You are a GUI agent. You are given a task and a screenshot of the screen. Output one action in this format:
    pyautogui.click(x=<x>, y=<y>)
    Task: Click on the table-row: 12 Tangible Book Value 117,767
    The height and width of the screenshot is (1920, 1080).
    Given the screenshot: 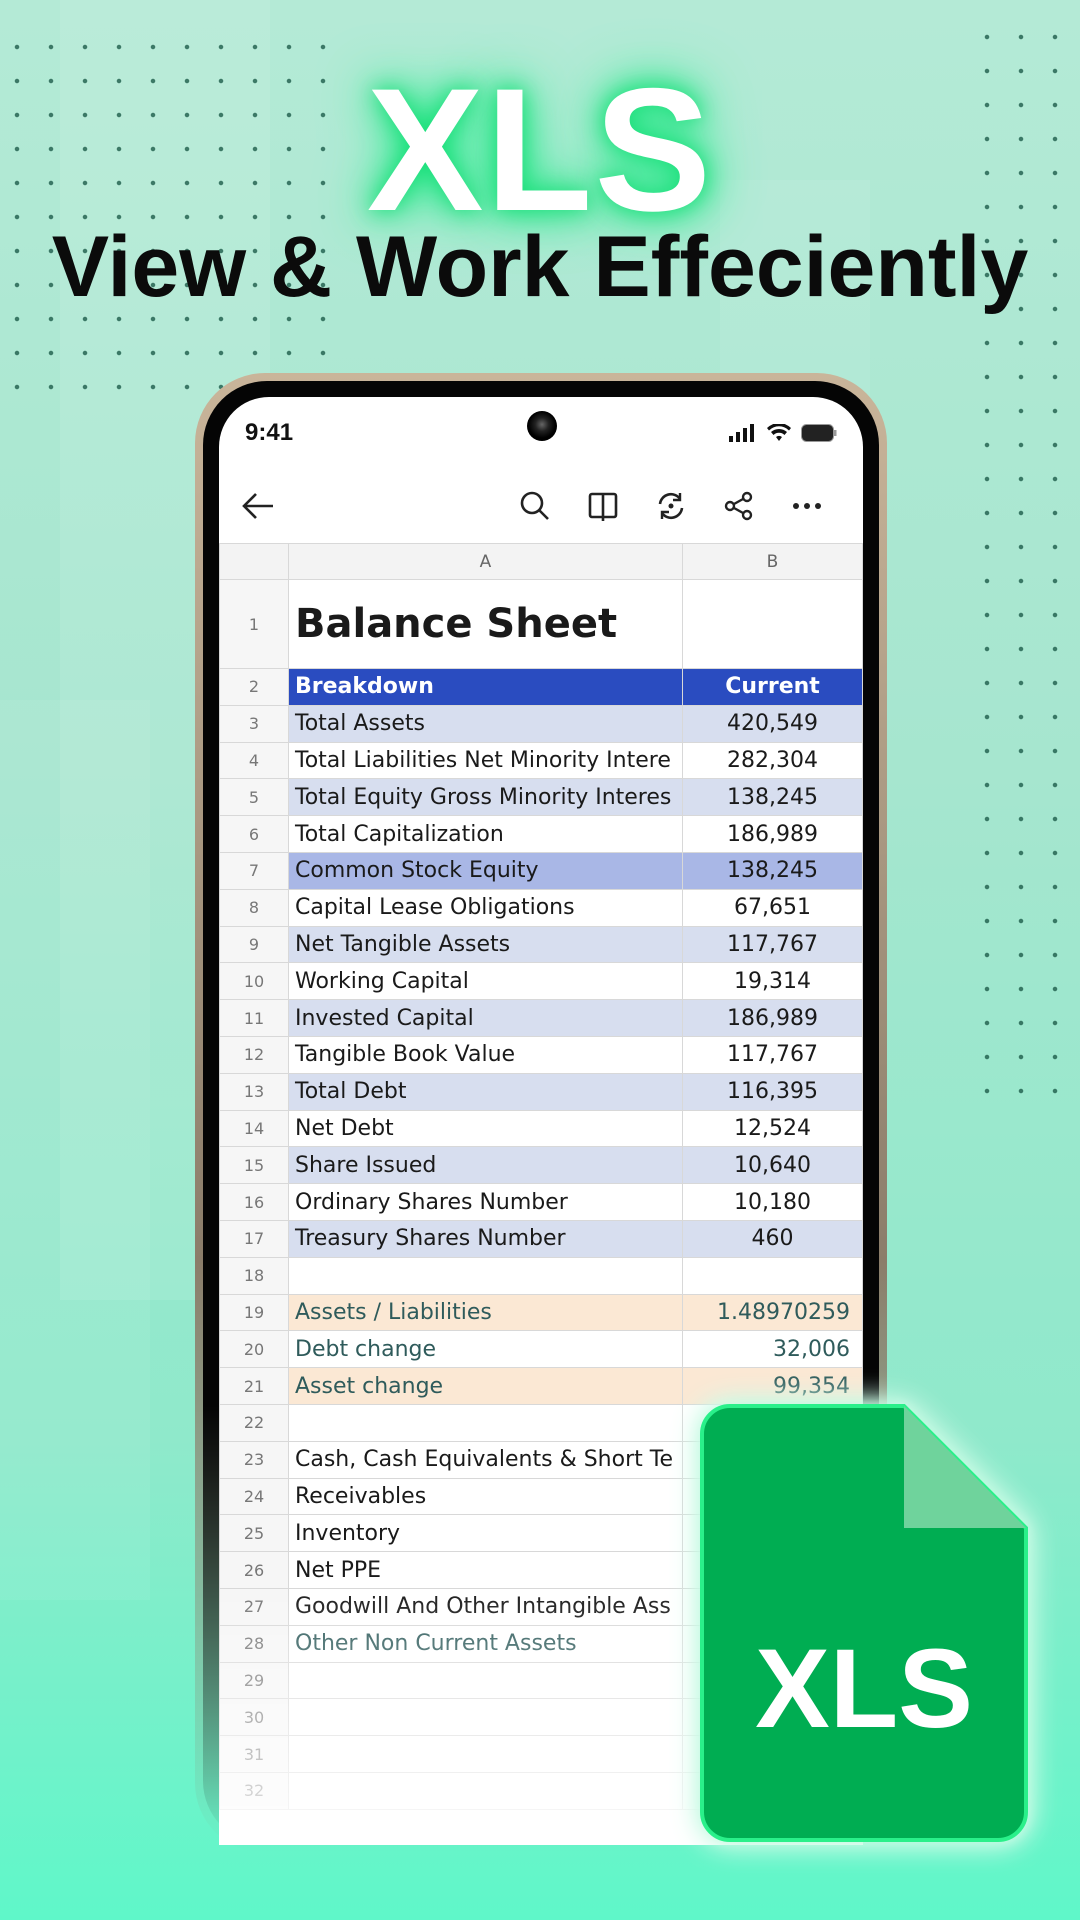 What is the action you would take?
    pyautogui.click(x=541, y=1054)
    